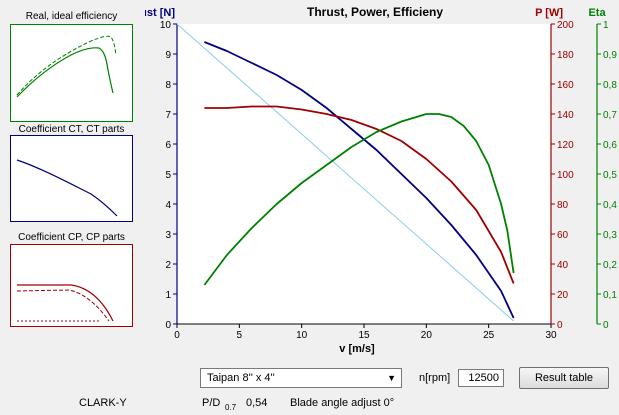  Describe the element at coordinates (565, 115) in the screenshot. I see `power-tick-label: 140` at that location.